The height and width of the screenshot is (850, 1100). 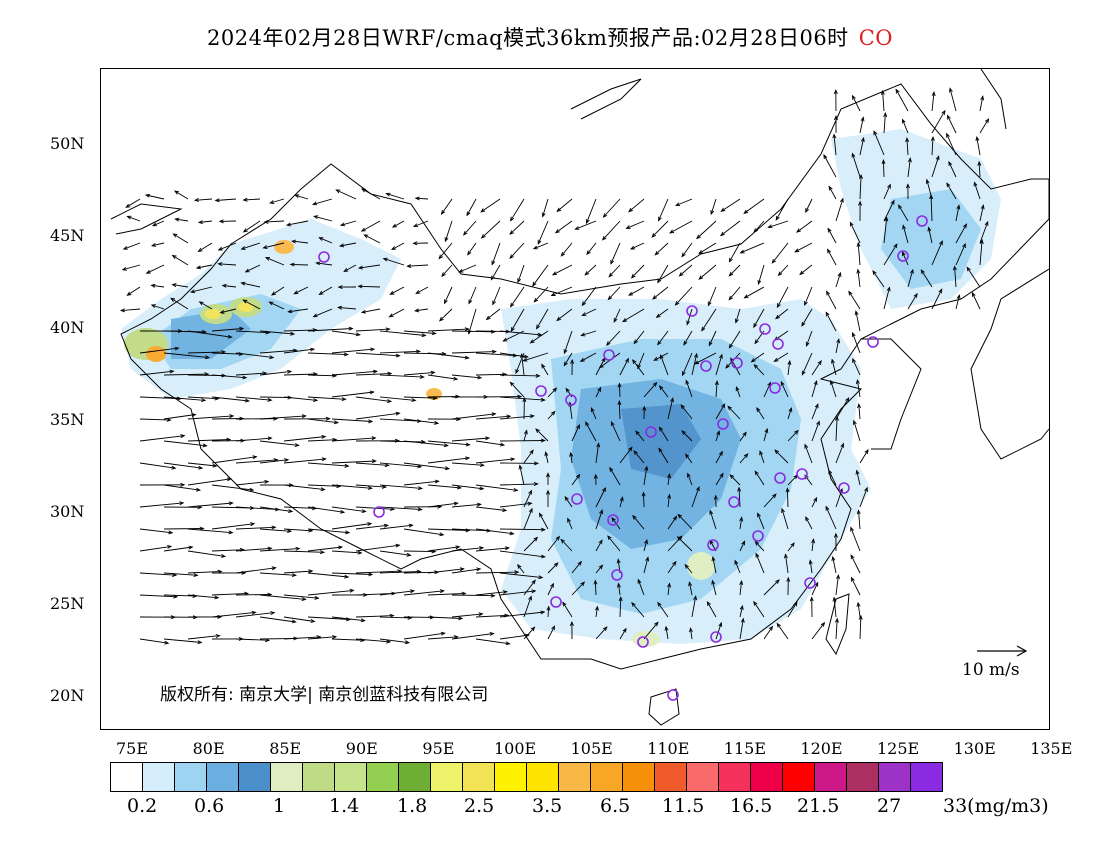 I want to click on west-coast, so click(x=146, y=219).